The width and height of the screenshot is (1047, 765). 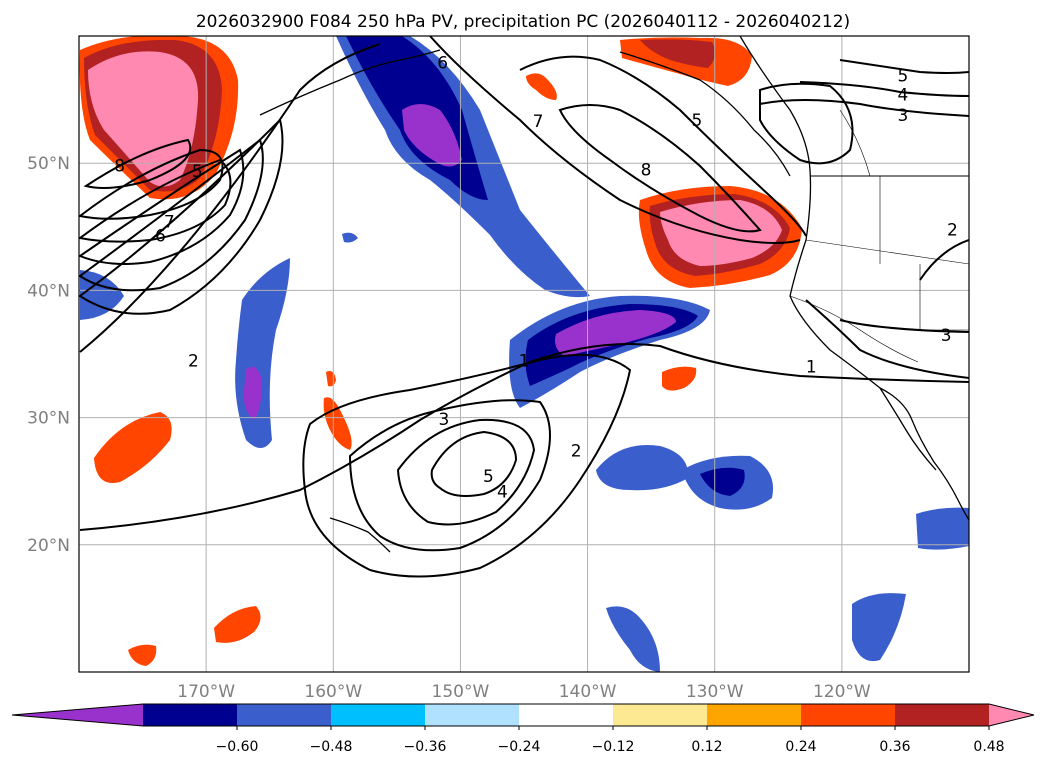 I want to click on anomaly-subtropic-2-dark, so click(x=722, y=481).